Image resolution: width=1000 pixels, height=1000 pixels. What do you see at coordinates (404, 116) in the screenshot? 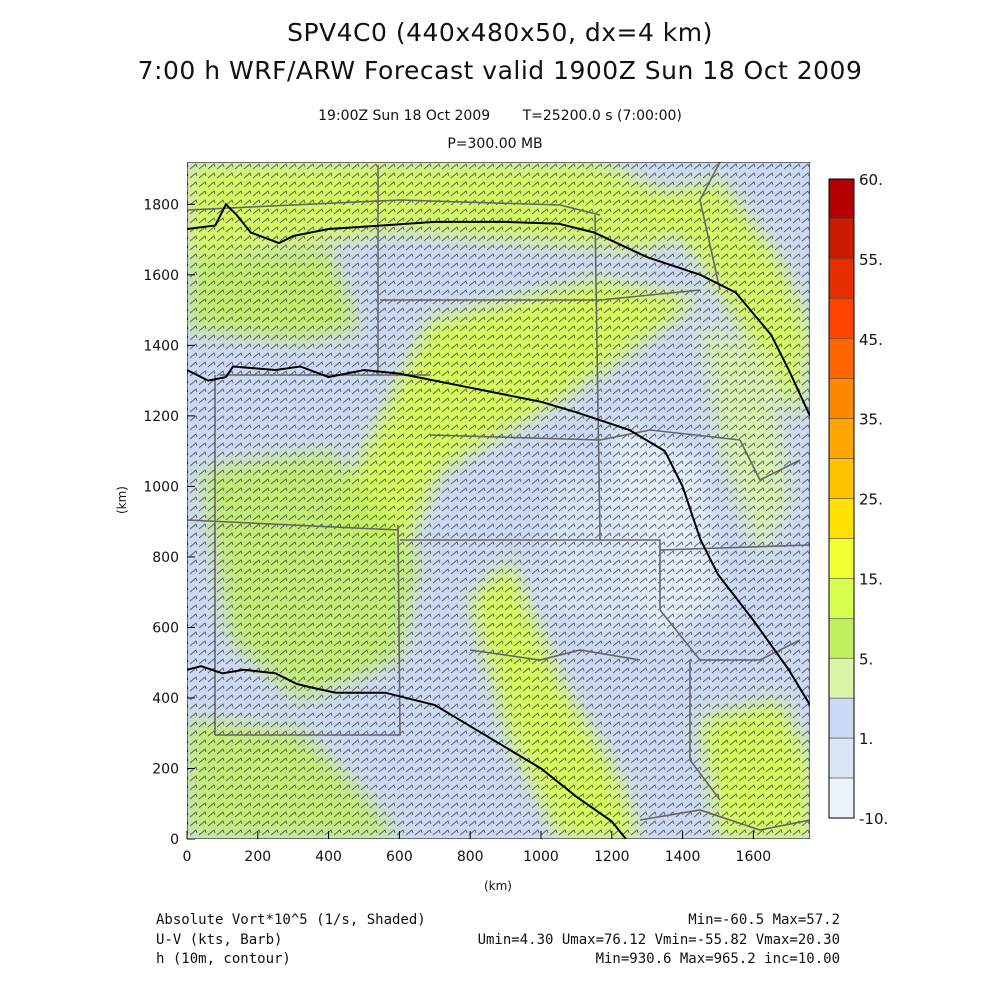
I see `valid-time: 19:00Z Sun 18 Oct 2009` at bounding box center [404, 116].